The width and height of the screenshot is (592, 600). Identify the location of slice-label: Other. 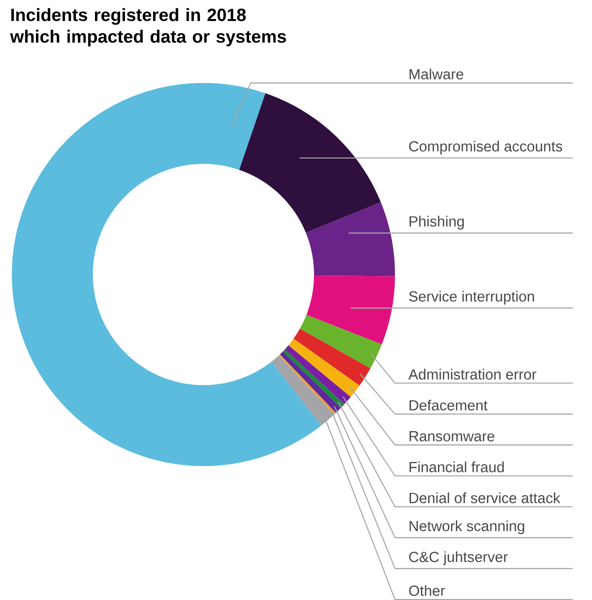
(426, 590).